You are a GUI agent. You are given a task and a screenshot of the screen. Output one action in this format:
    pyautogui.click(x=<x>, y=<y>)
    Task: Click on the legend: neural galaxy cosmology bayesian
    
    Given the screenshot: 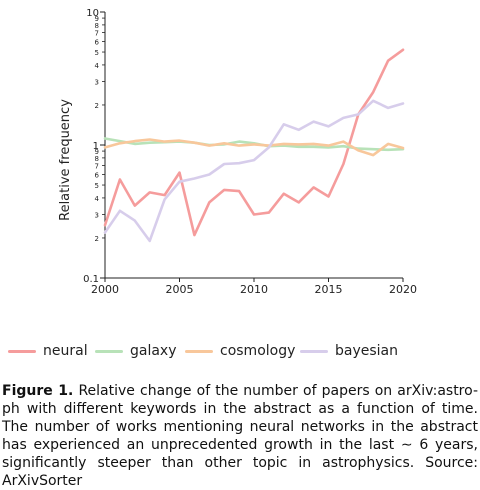 What is the action you would take?
    pyautogui.click(x=240, y=351)
    